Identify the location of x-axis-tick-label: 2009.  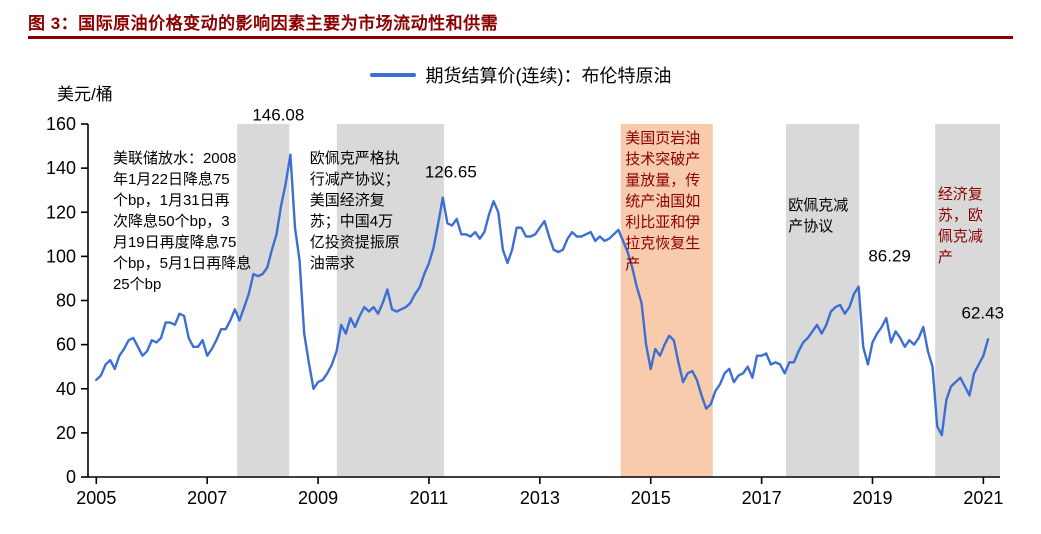
(318, 498).